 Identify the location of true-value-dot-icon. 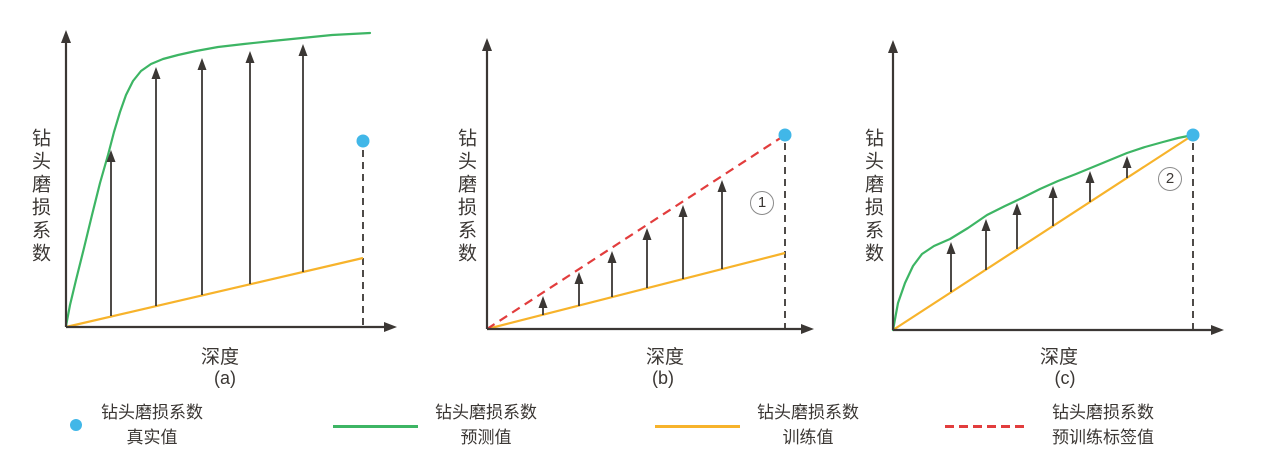
(76, 425).